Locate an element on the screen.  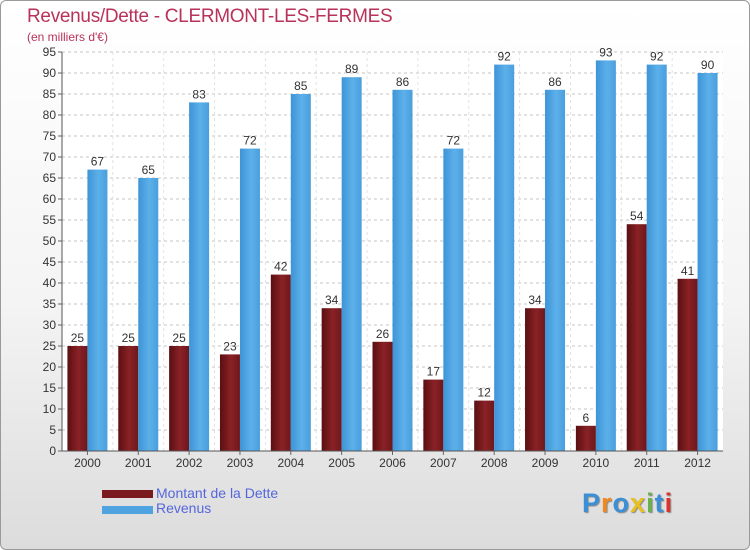
y-tick-label: 35 is located at coordinates (50, 304).